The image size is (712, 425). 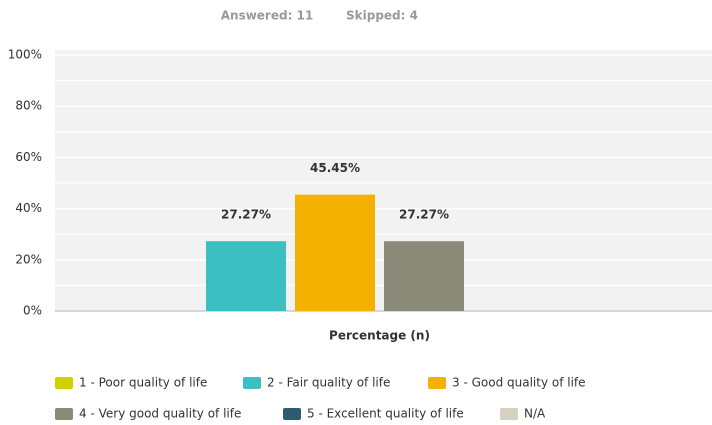 What do you see at coordinates (379, 336) in the screenshot?
I see `x-tick-label: Percentage (n)` at bounding box center [379, 336].